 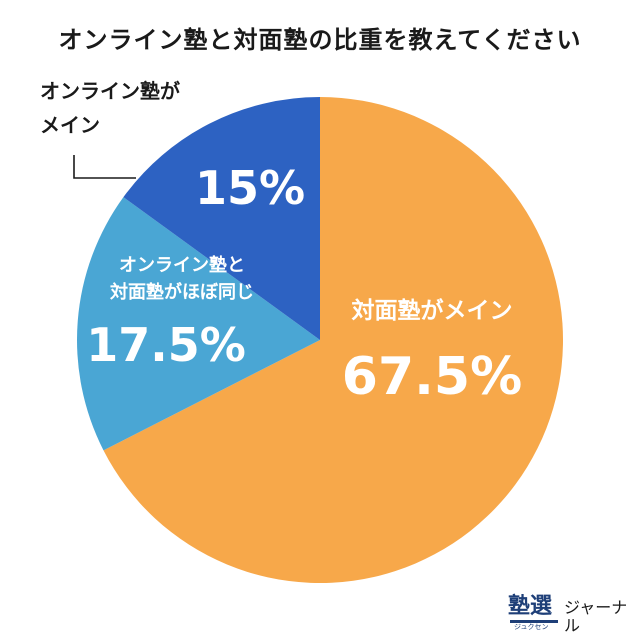 I want to click on slice-value-1: 67.5%, so click(x=432, y=377).